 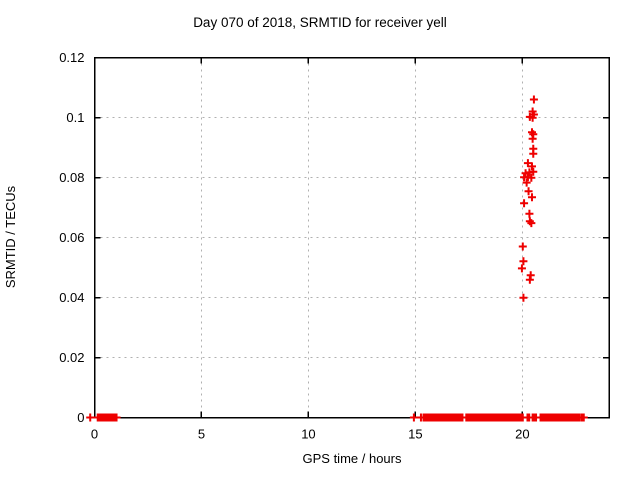 I want to click on x-tick-label: 5, so click(x=201, y=434).